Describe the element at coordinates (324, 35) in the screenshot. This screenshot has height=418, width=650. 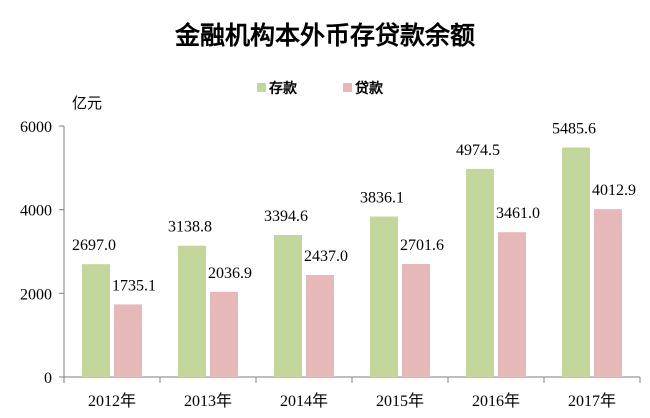
I see `chart-title: 金融机构本外币存贷款余额` at that location.